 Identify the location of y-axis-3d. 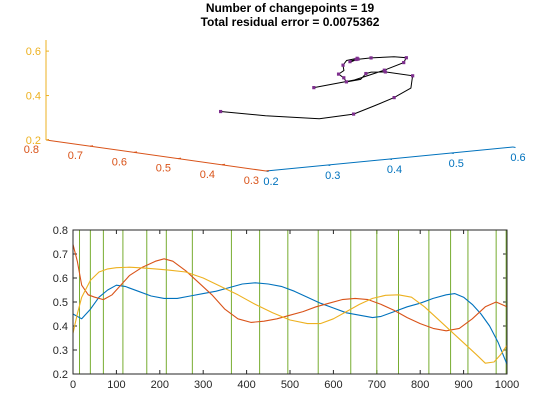
(156, 155).